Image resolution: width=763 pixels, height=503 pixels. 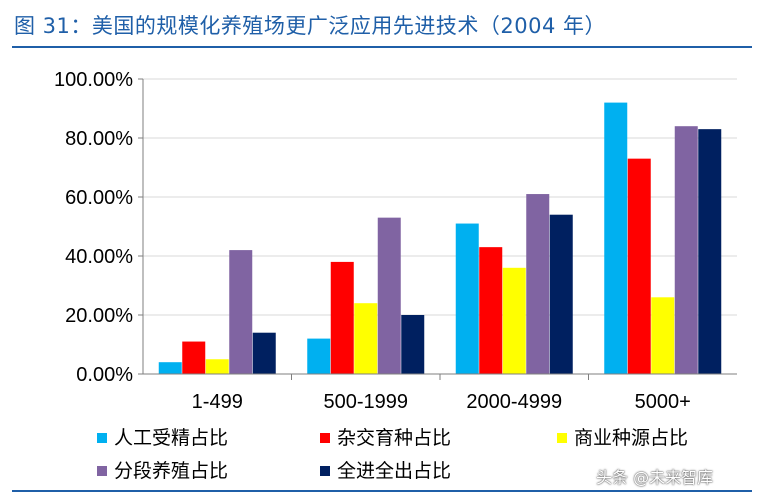 What do you see at coordinates (382, 47) in the screenshot?
I see `title-divider` at bounding box center [382, 47].